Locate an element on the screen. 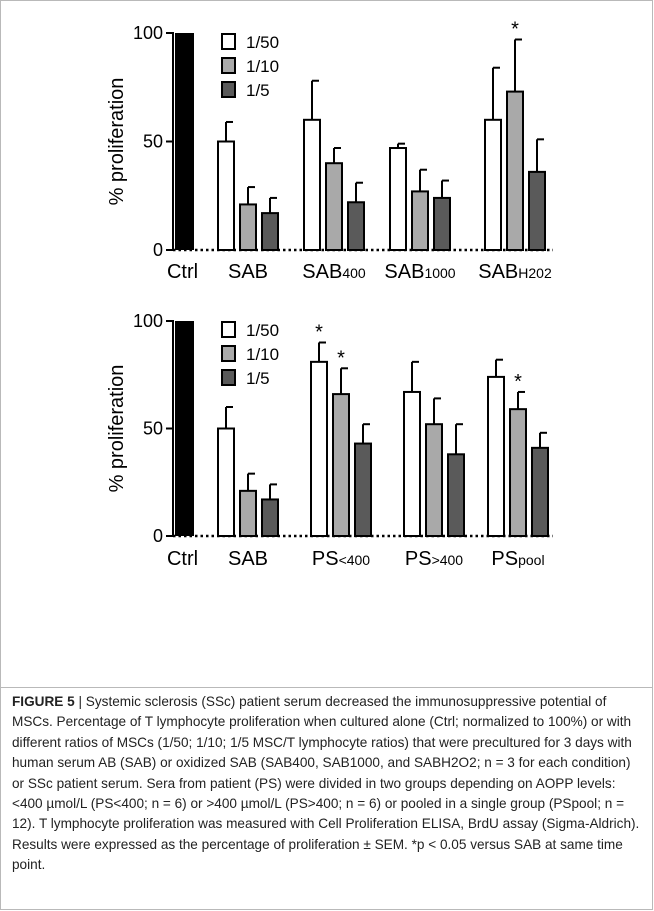 This screenshot has width=654, height=911. x-category-label: SAB1000 is located at coordinates (419, 272).